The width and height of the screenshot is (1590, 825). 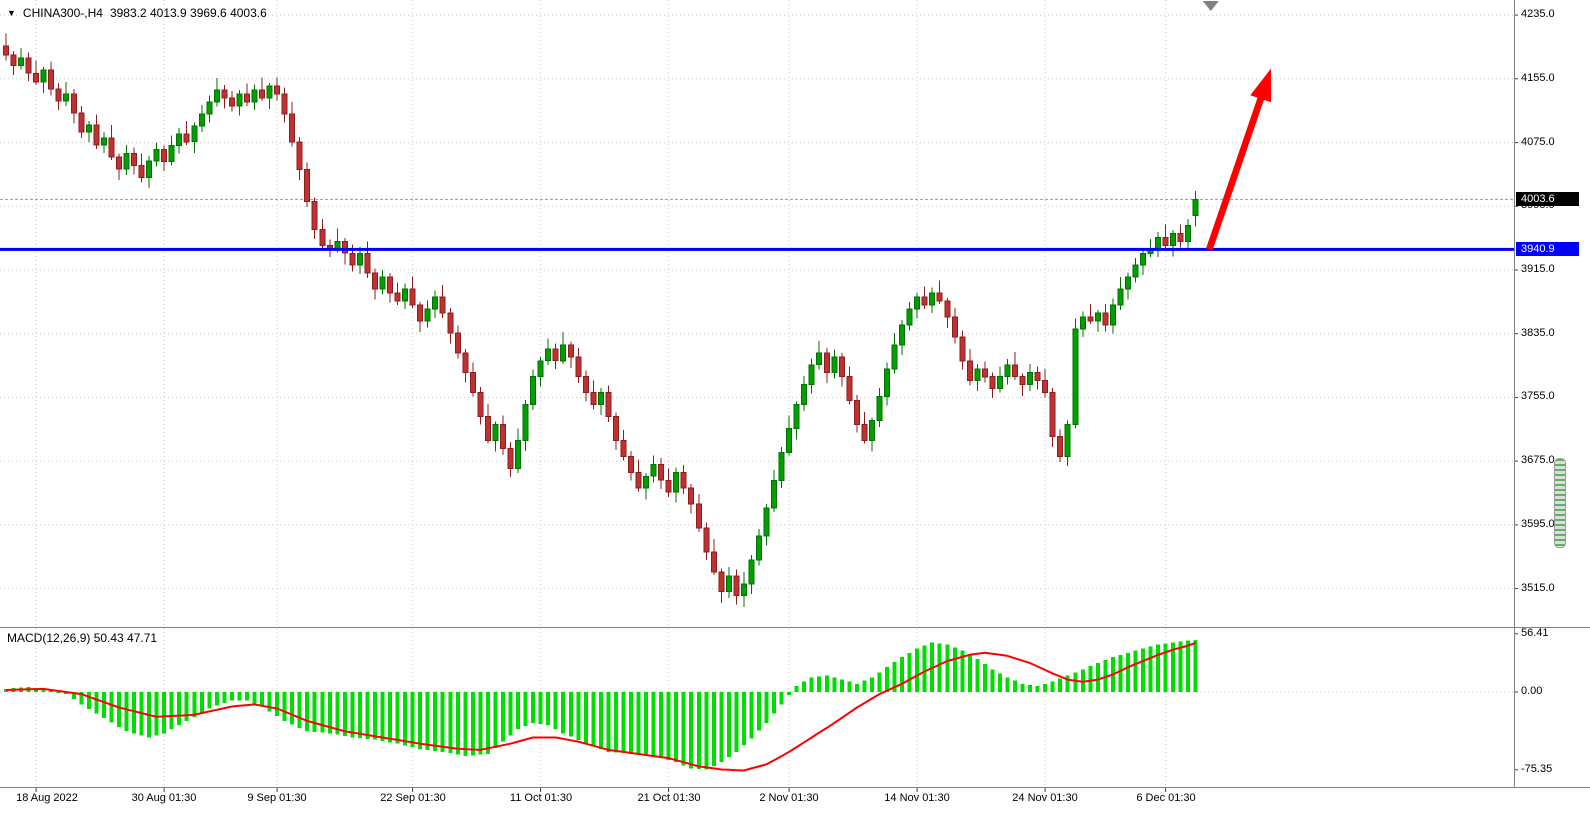 I want to click on support-hline, so click(x=757, y=249).